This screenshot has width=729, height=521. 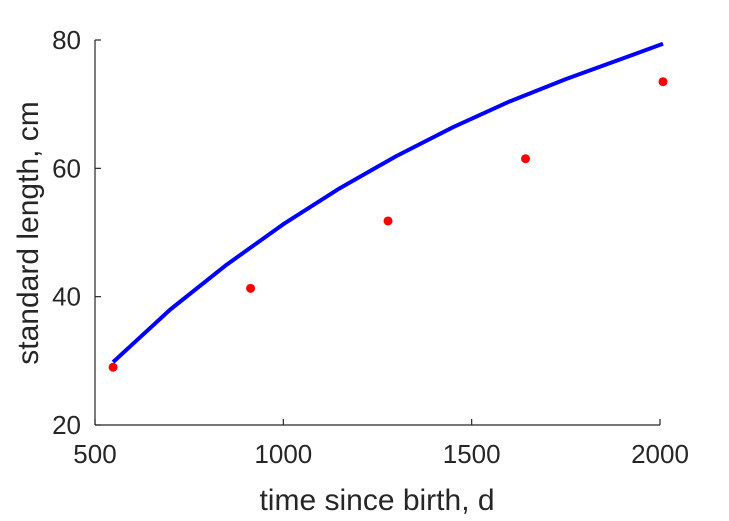 I want to click on x-tick-label: 2000, so click(x=660, y=454).